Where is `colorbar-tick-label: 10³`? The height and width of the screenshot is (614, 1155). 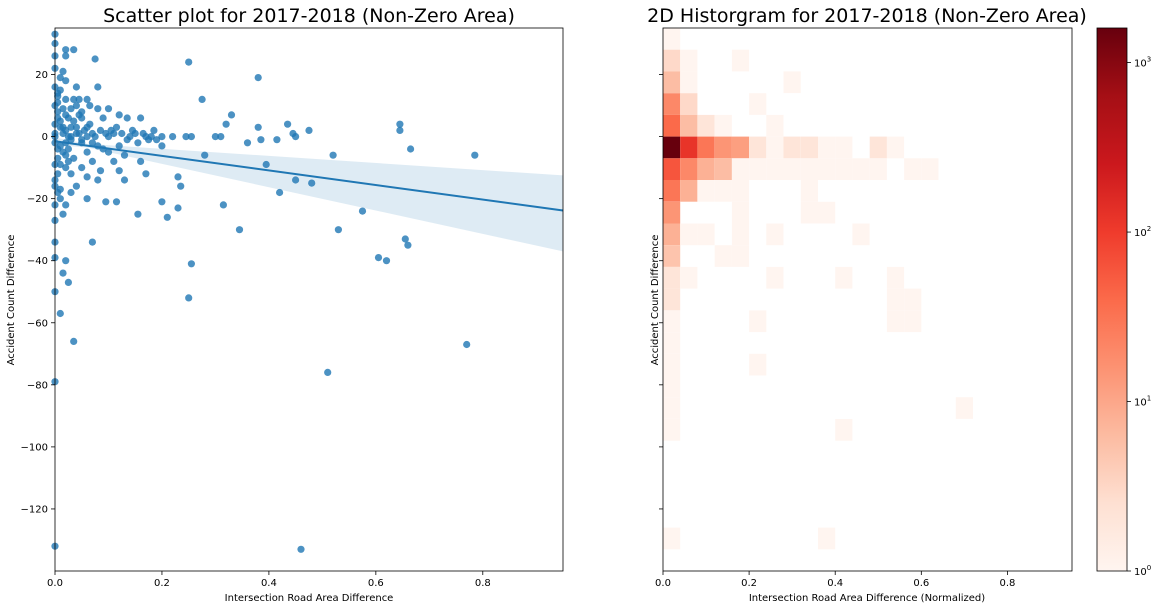 colorbar-tick-label: 10³ is located at coordinates (1142, 63).